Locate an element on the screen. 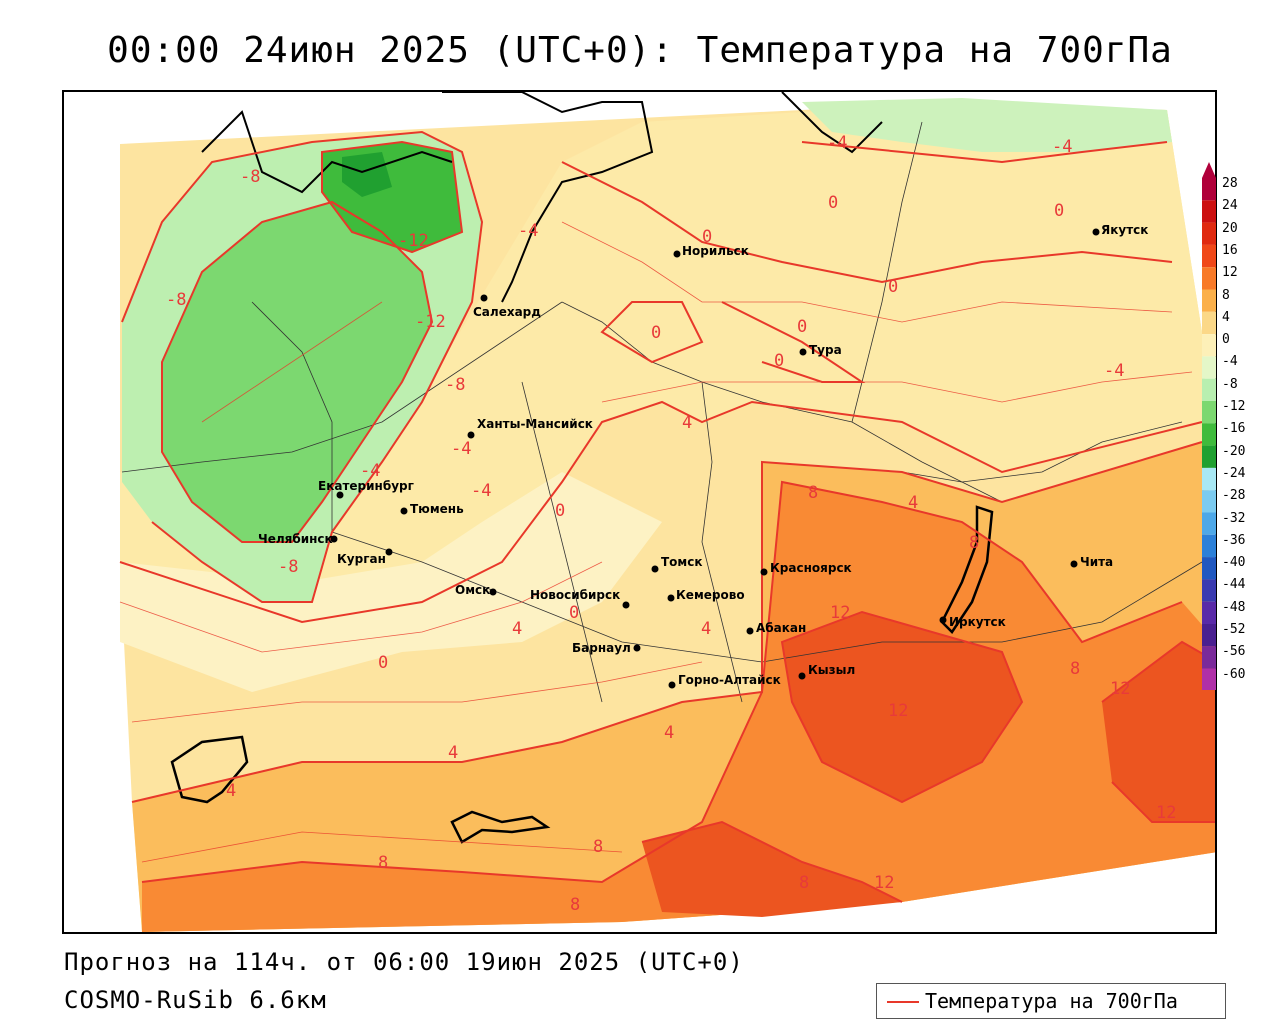  colorbar-tick-label: -12 is located at coordinates (1234, 406).